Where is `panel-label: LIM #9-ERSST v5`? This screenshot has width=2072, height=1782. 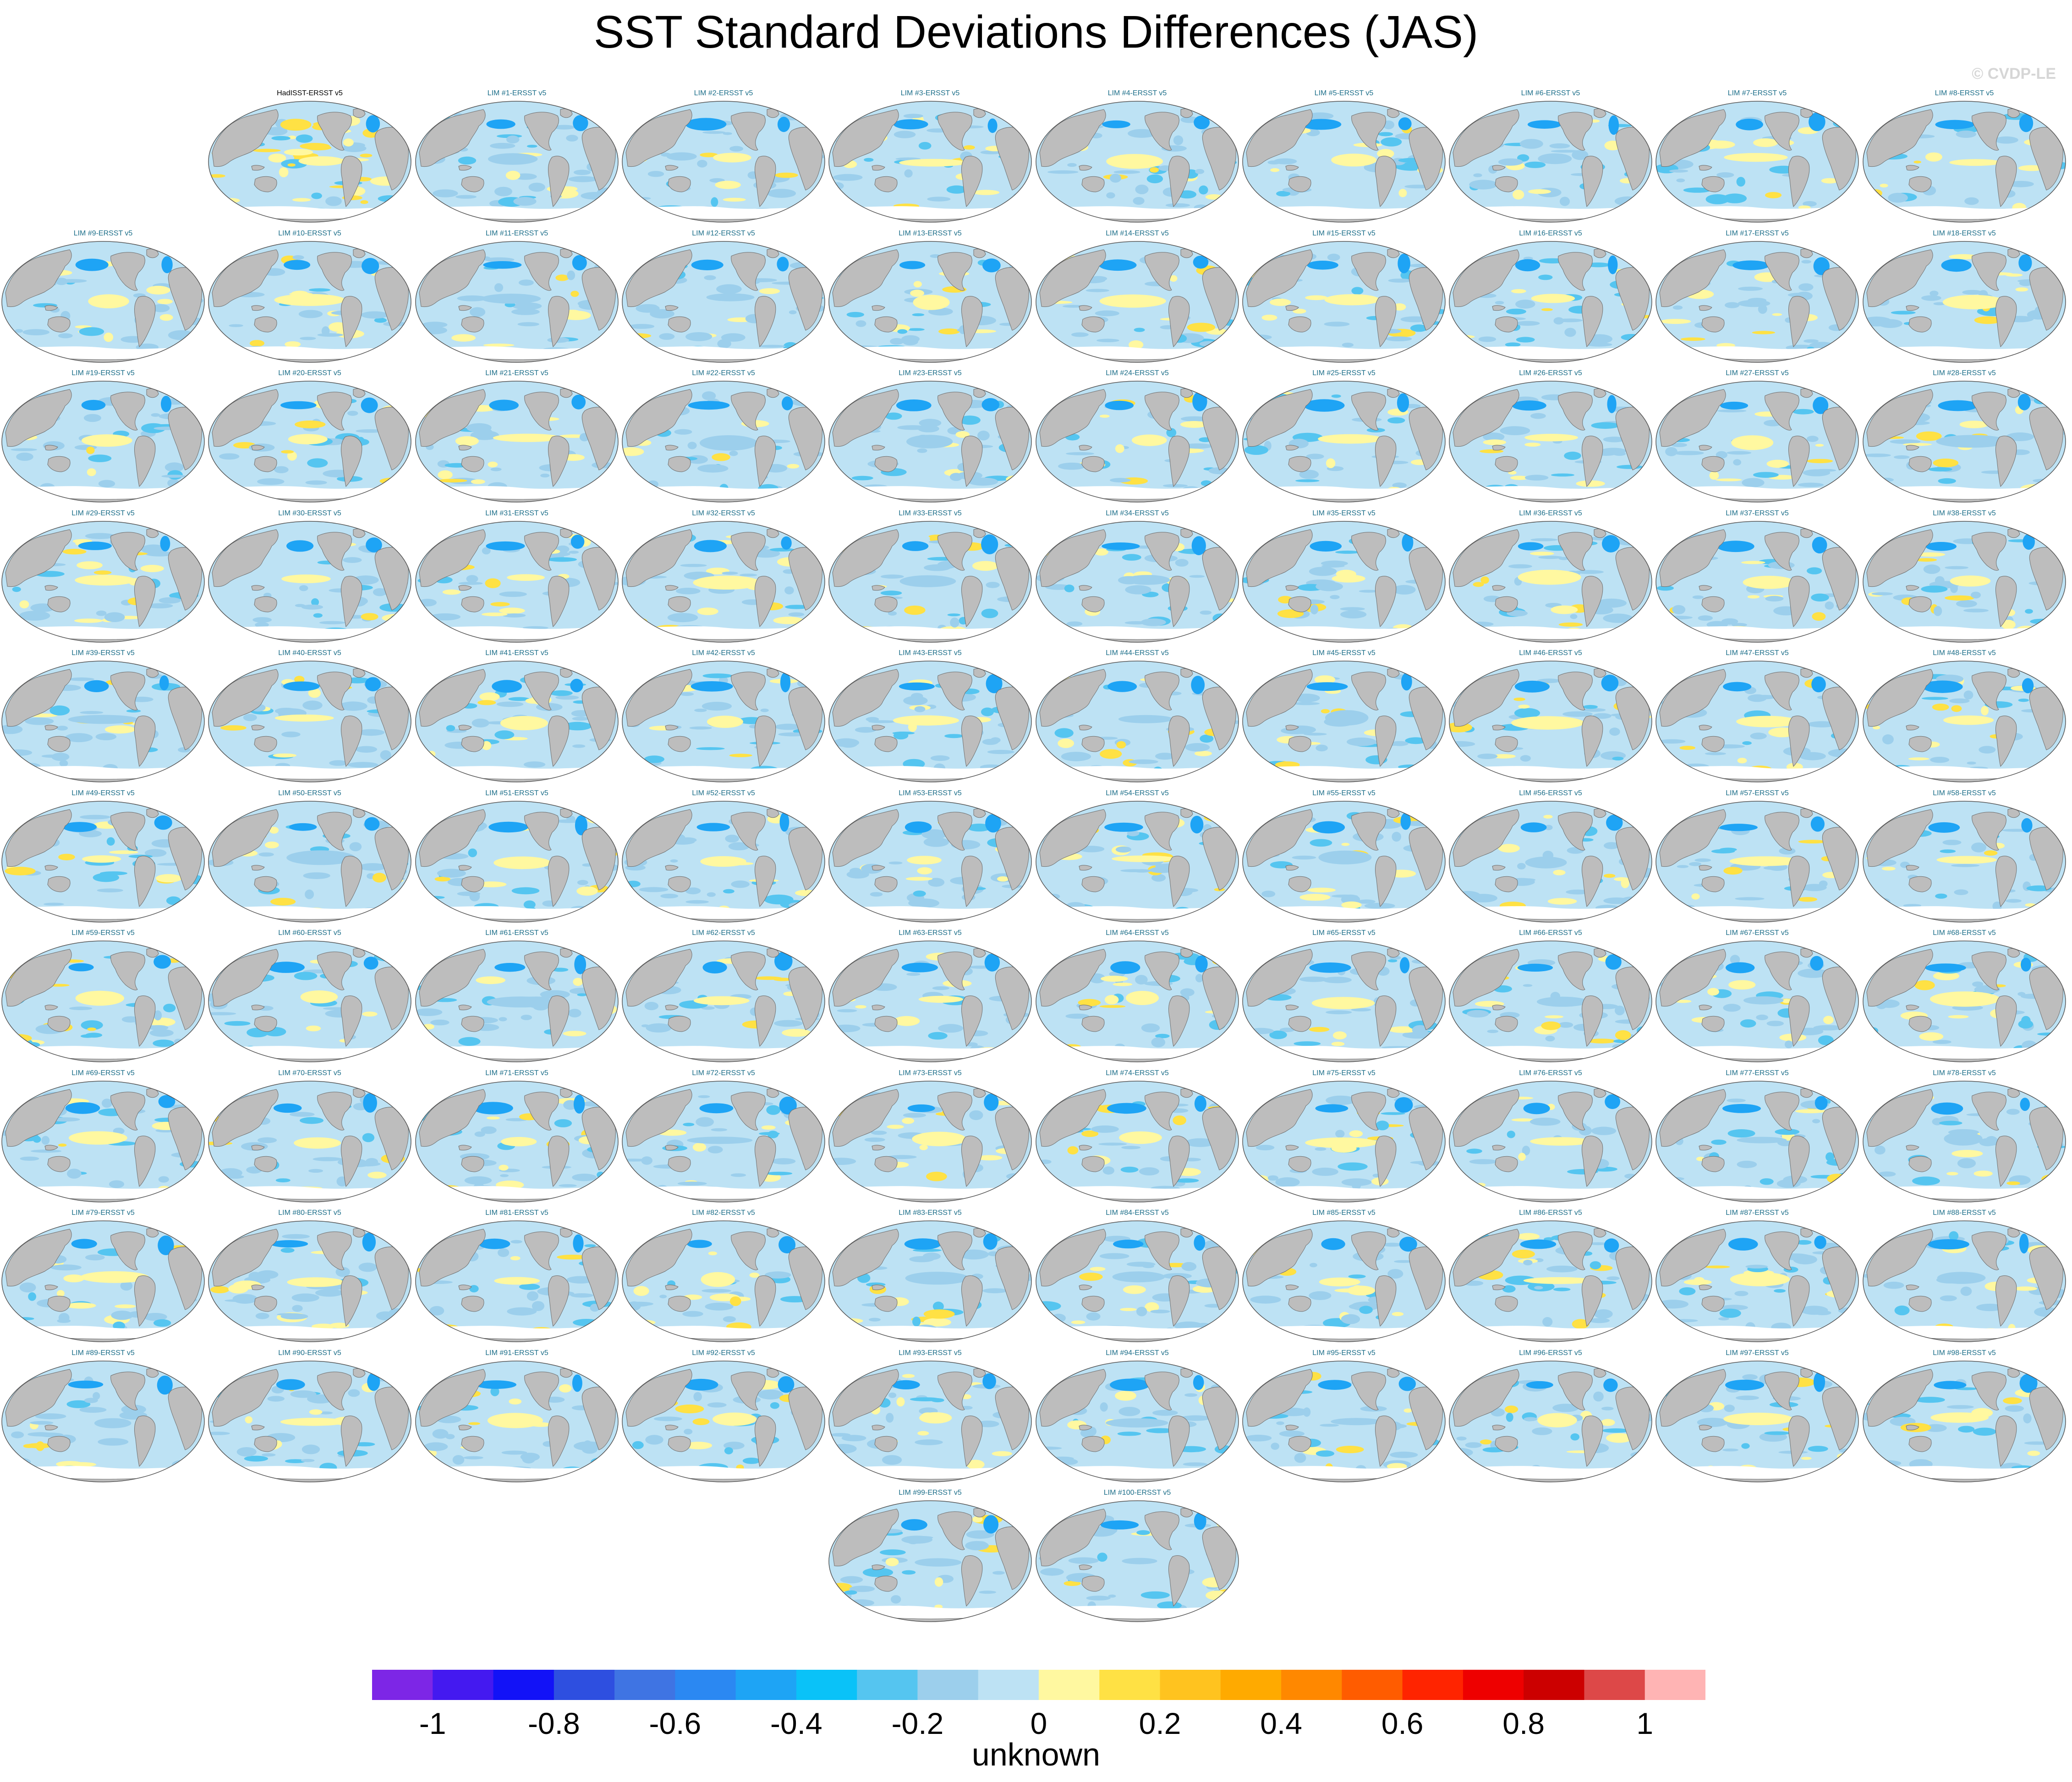
panel-label: LIM #9-ERSST v5 is located at coordinates (103, 234).